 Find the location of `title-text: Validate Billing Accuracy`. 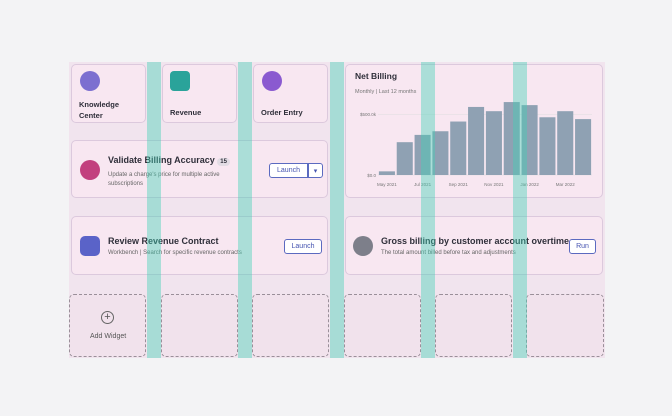

title-text: Validate Billing Accuracy is located at coordinates (161, 160).